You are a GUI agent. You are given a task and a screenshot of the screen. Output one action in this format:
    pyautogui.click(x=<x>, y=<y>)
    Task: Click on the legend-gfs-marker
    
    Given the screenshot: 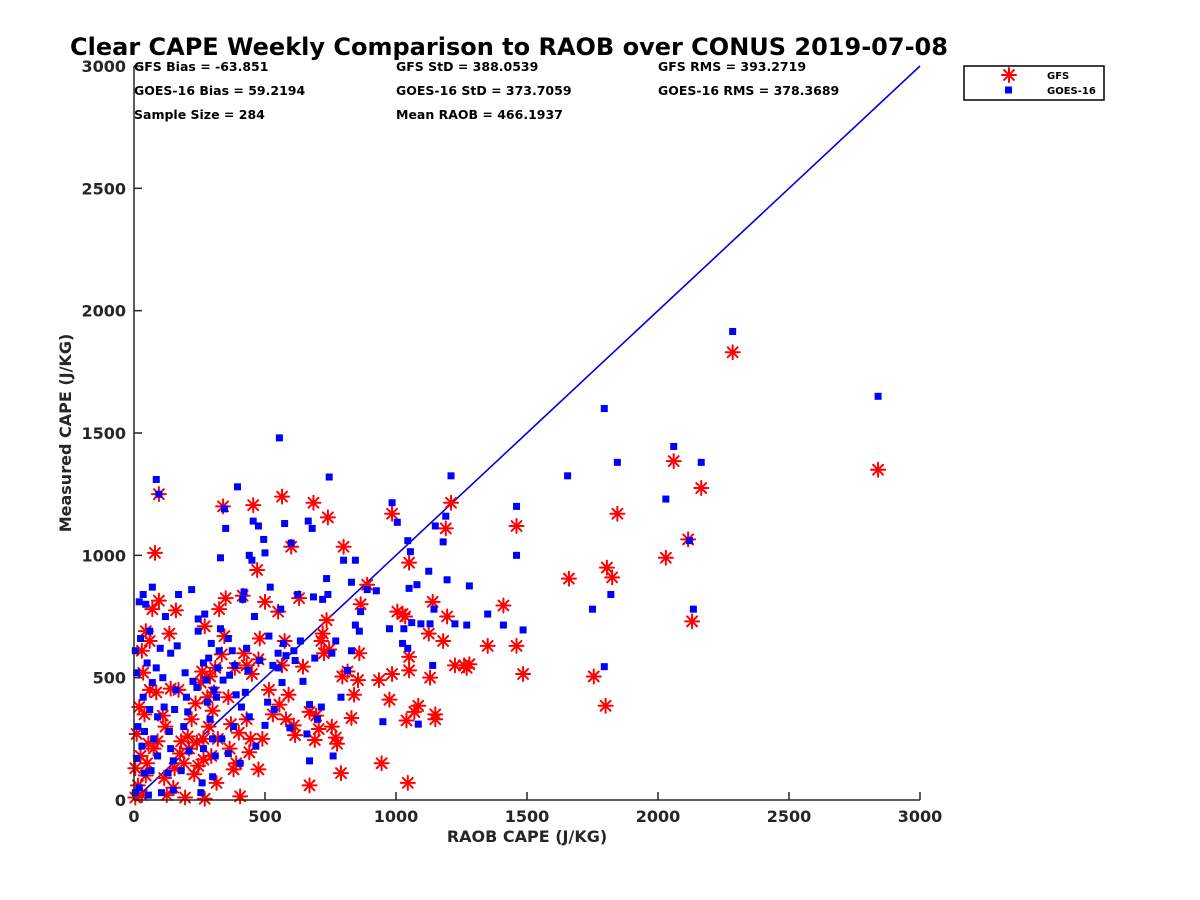 What is the action you would take?
    pyautogui.click(x=1009, y=75)
    